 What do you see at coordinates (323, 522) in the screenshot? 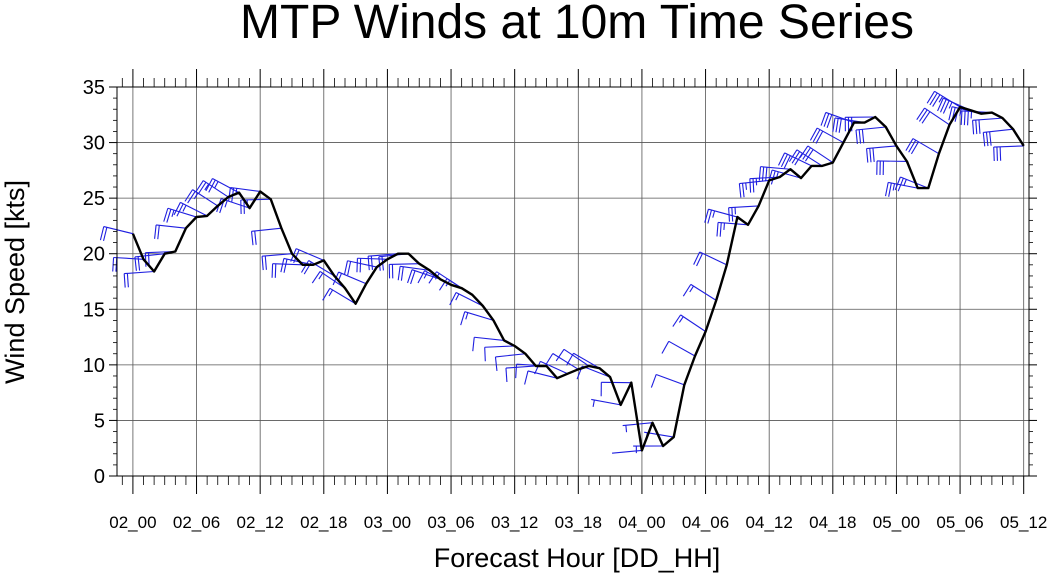
I see `x-tick-label: 02_18` at bounding box center [323, 522].